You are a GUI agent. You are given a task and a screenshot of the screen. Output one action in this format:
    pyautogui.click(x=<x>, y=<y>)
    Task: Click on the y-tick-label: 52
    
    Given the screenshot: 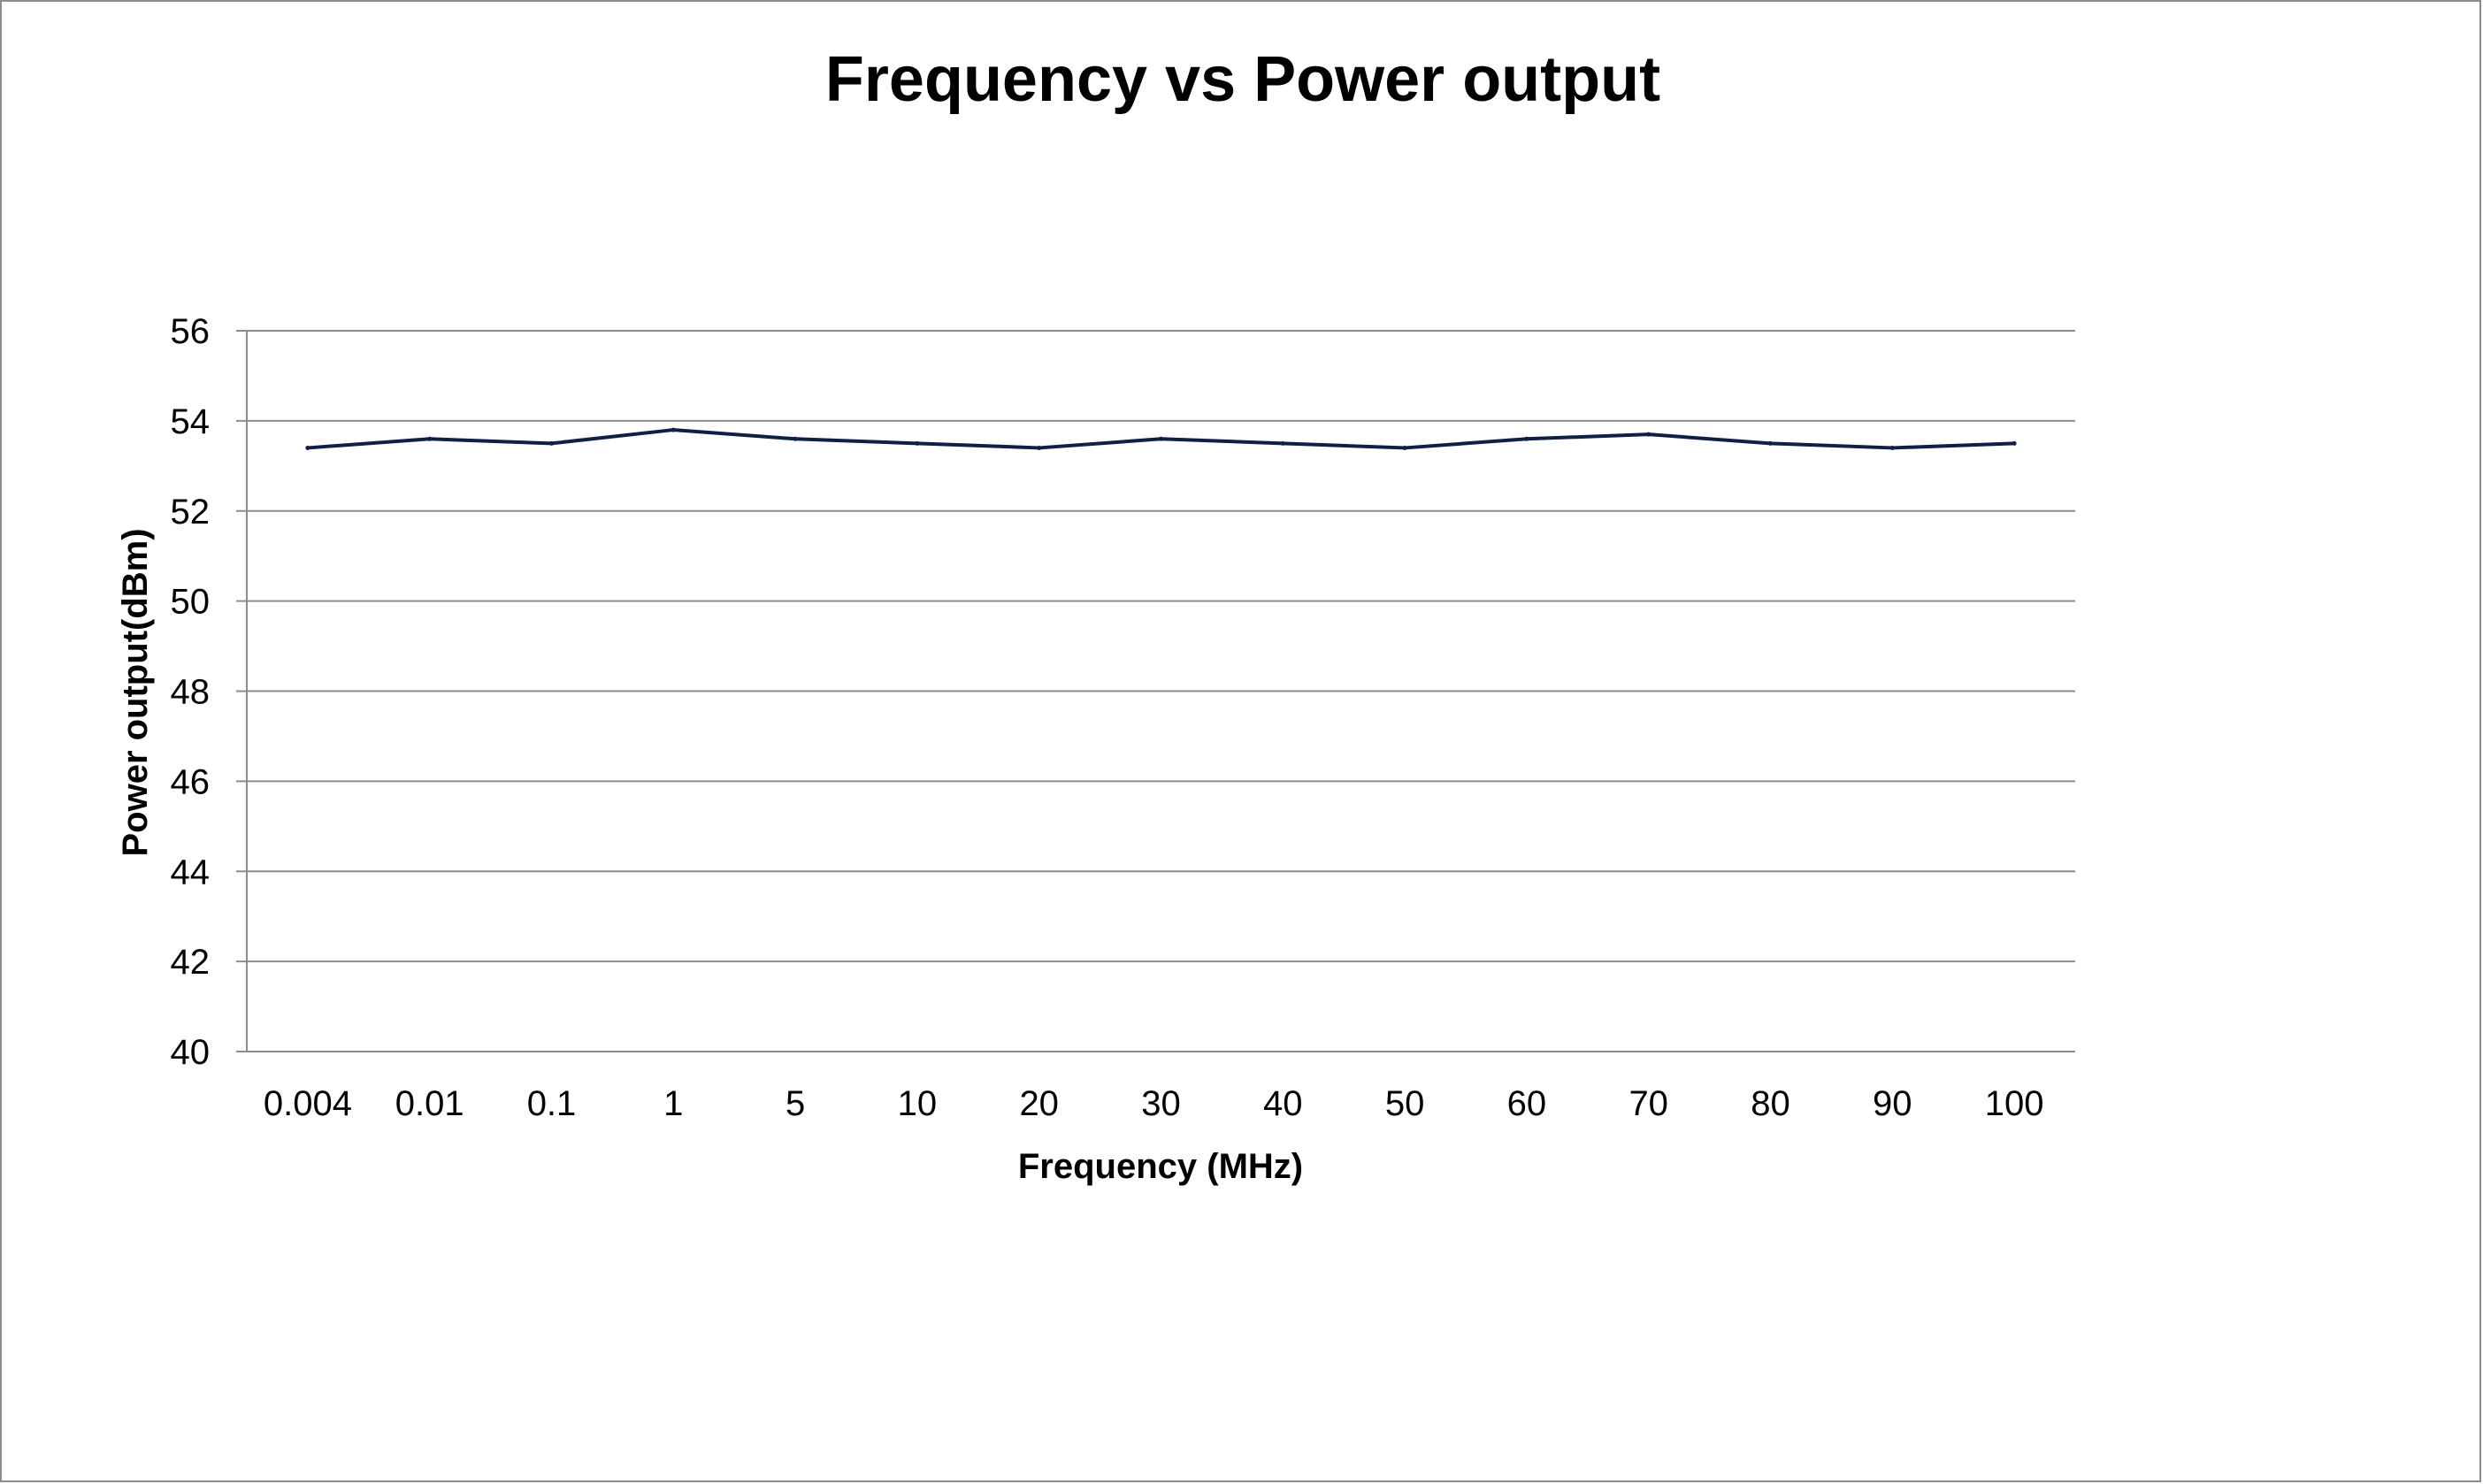 What is the action you would take?
    pyautogui.click(x=191, y=512)
    